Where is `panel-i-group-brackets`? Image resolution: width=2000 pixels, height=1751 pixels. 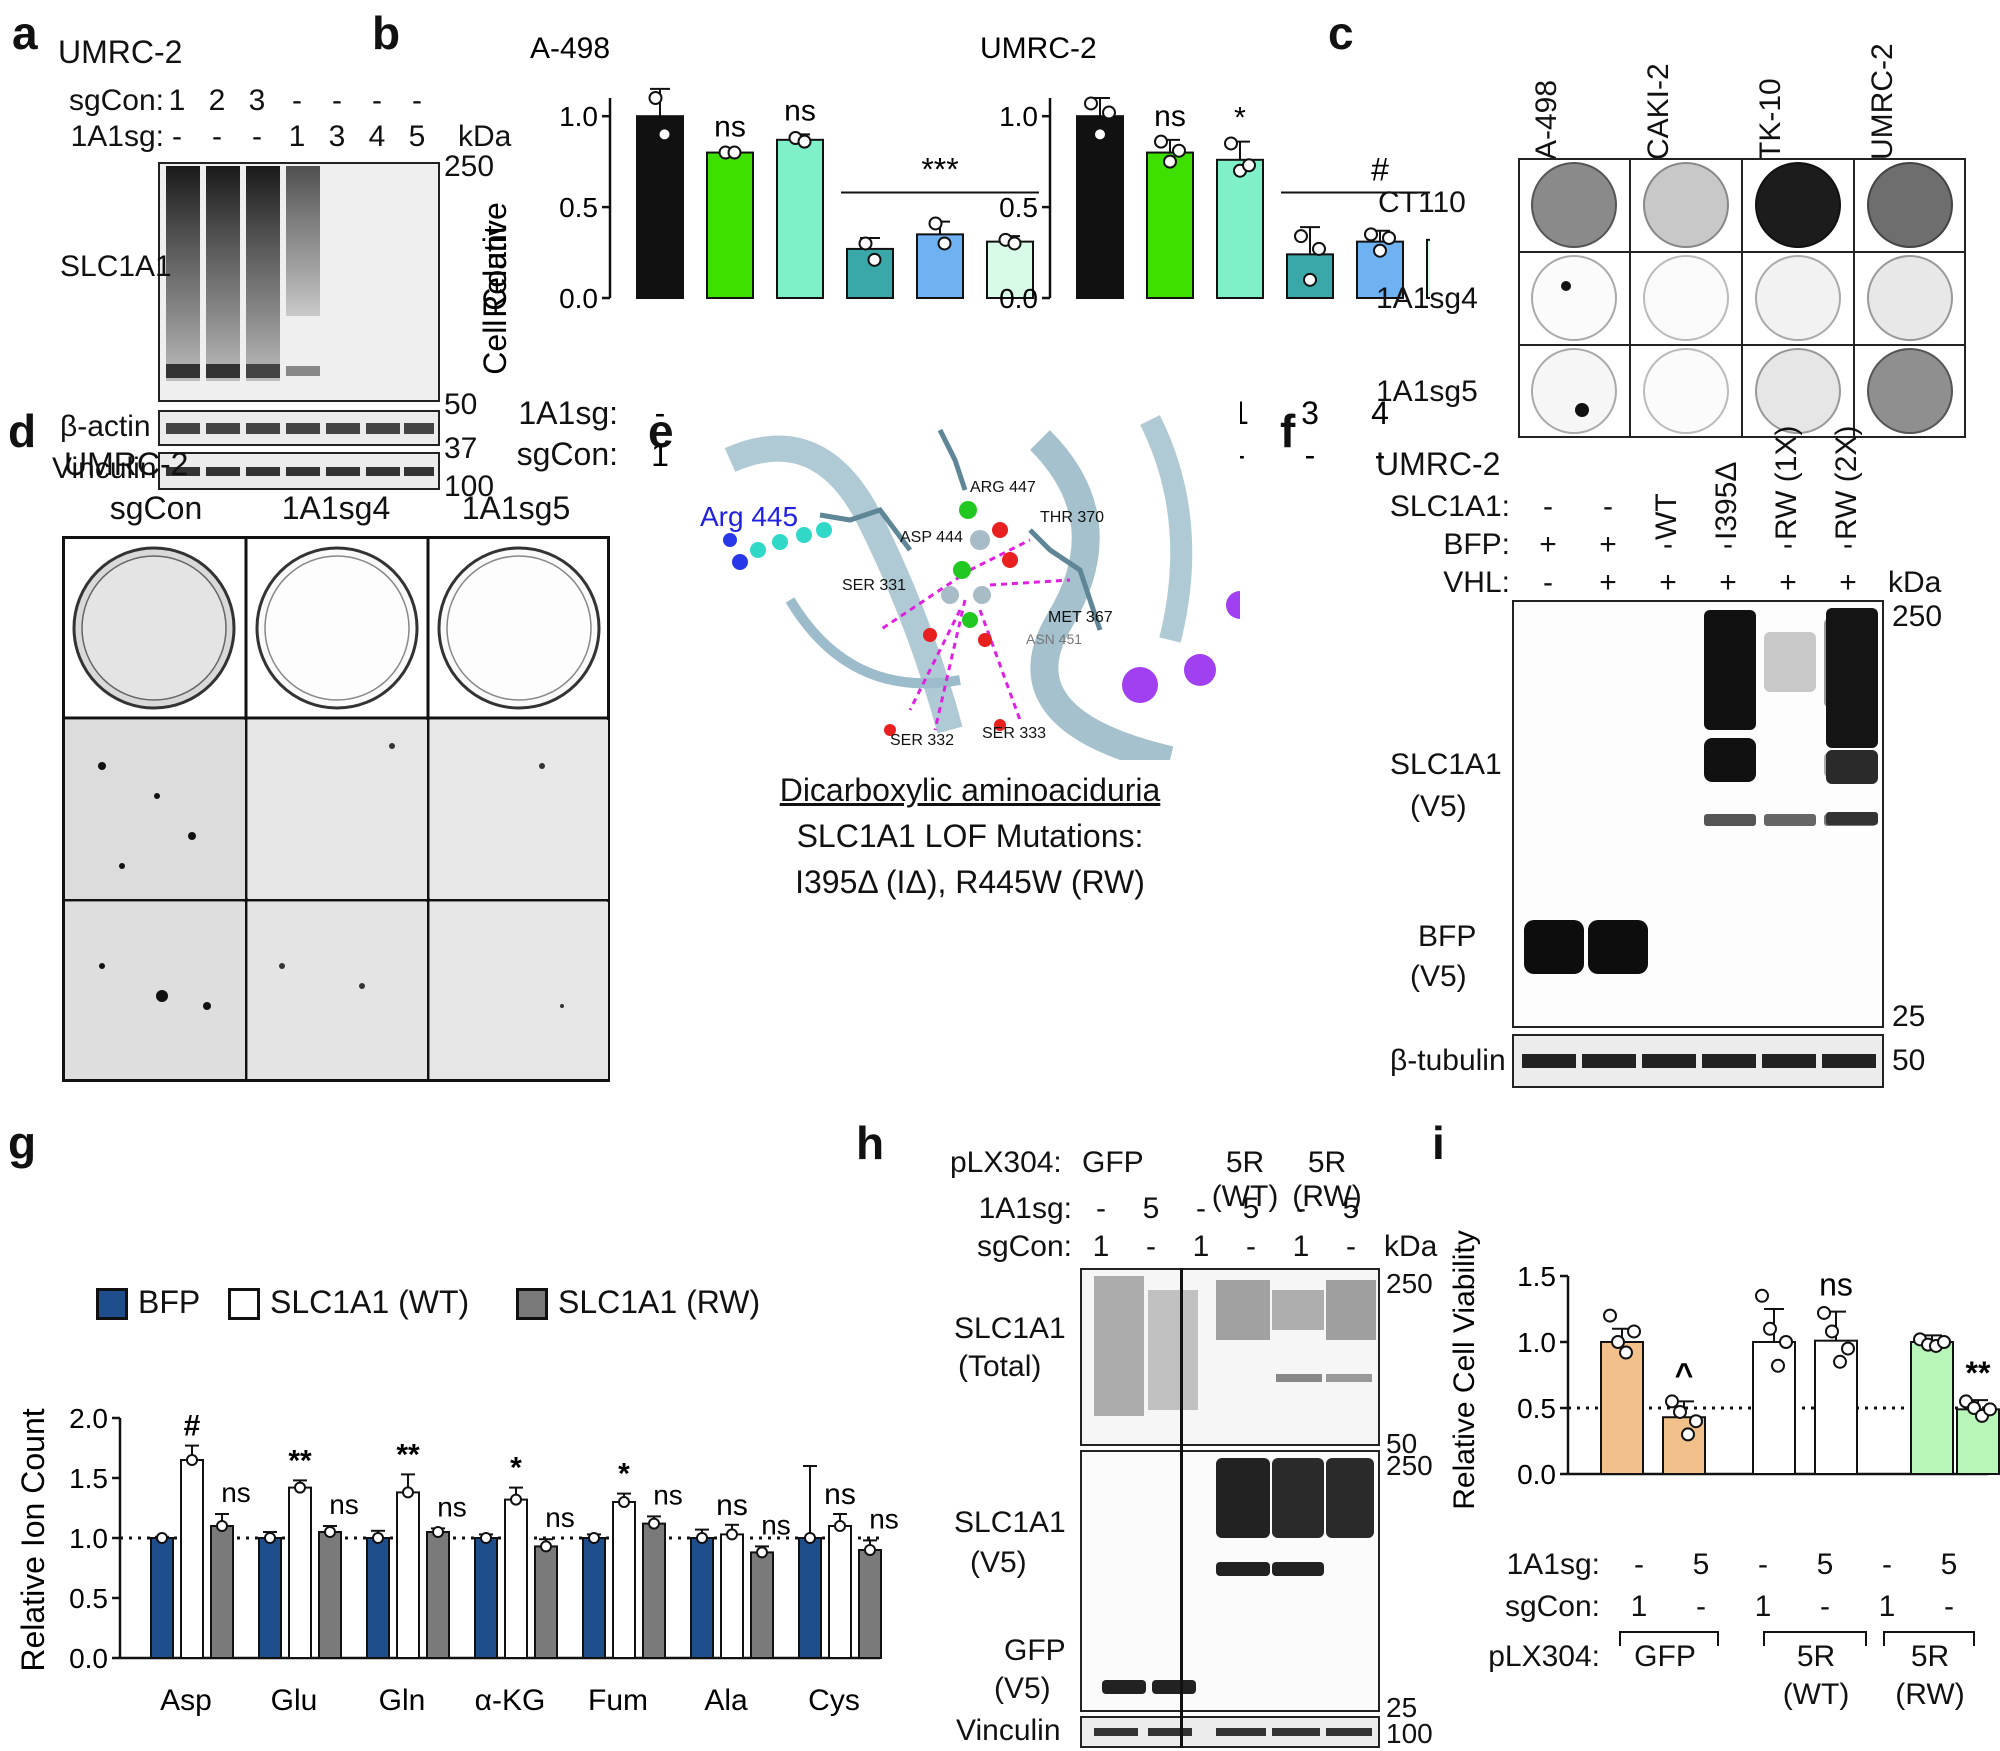
panel-i-group-brackets is located at coordinates (1797, 1638).